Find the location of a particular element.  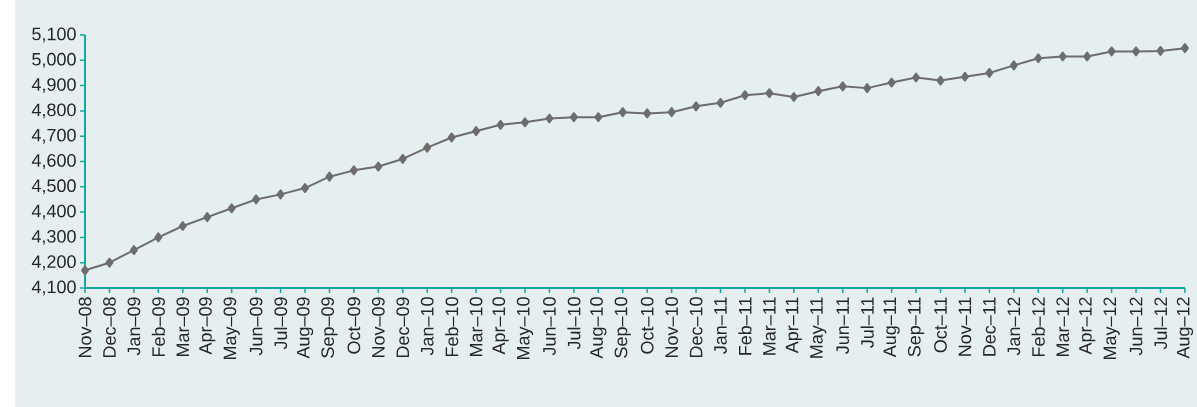

y-tick-label: 4,200 is located at coordinates (53, 263).